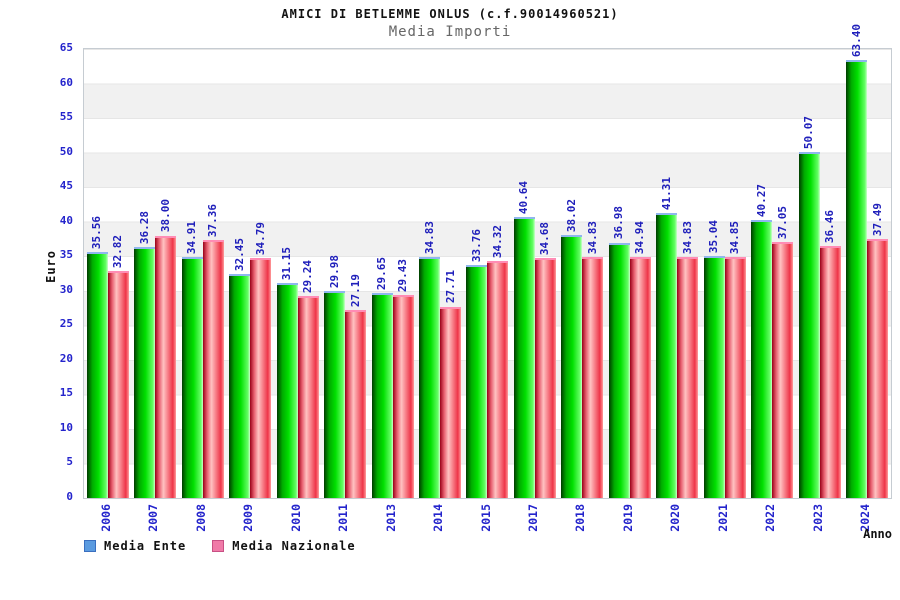  What do you see at coordinates (69, 462) in the screenshot?
I see `y-tick-label: 5` at bounding box center [69, 462].